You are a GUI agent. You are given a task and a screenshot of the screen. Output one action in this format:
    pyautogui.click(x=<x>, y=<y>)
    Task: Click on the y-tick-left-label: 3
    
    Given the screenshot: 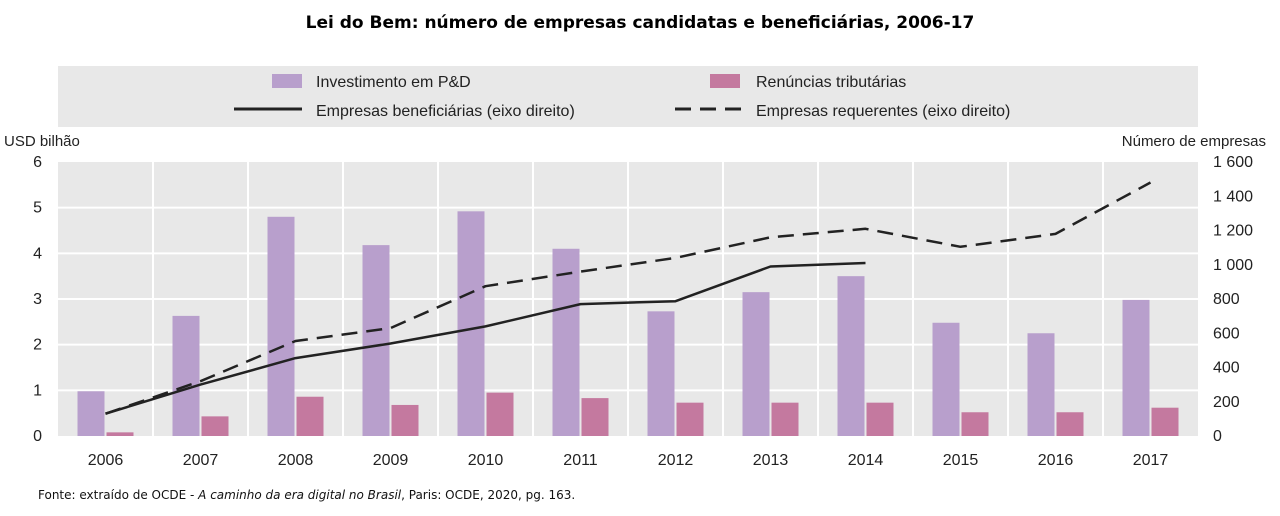 What is the action you would take?
    pyautogui.click(x=37, y=299)
    